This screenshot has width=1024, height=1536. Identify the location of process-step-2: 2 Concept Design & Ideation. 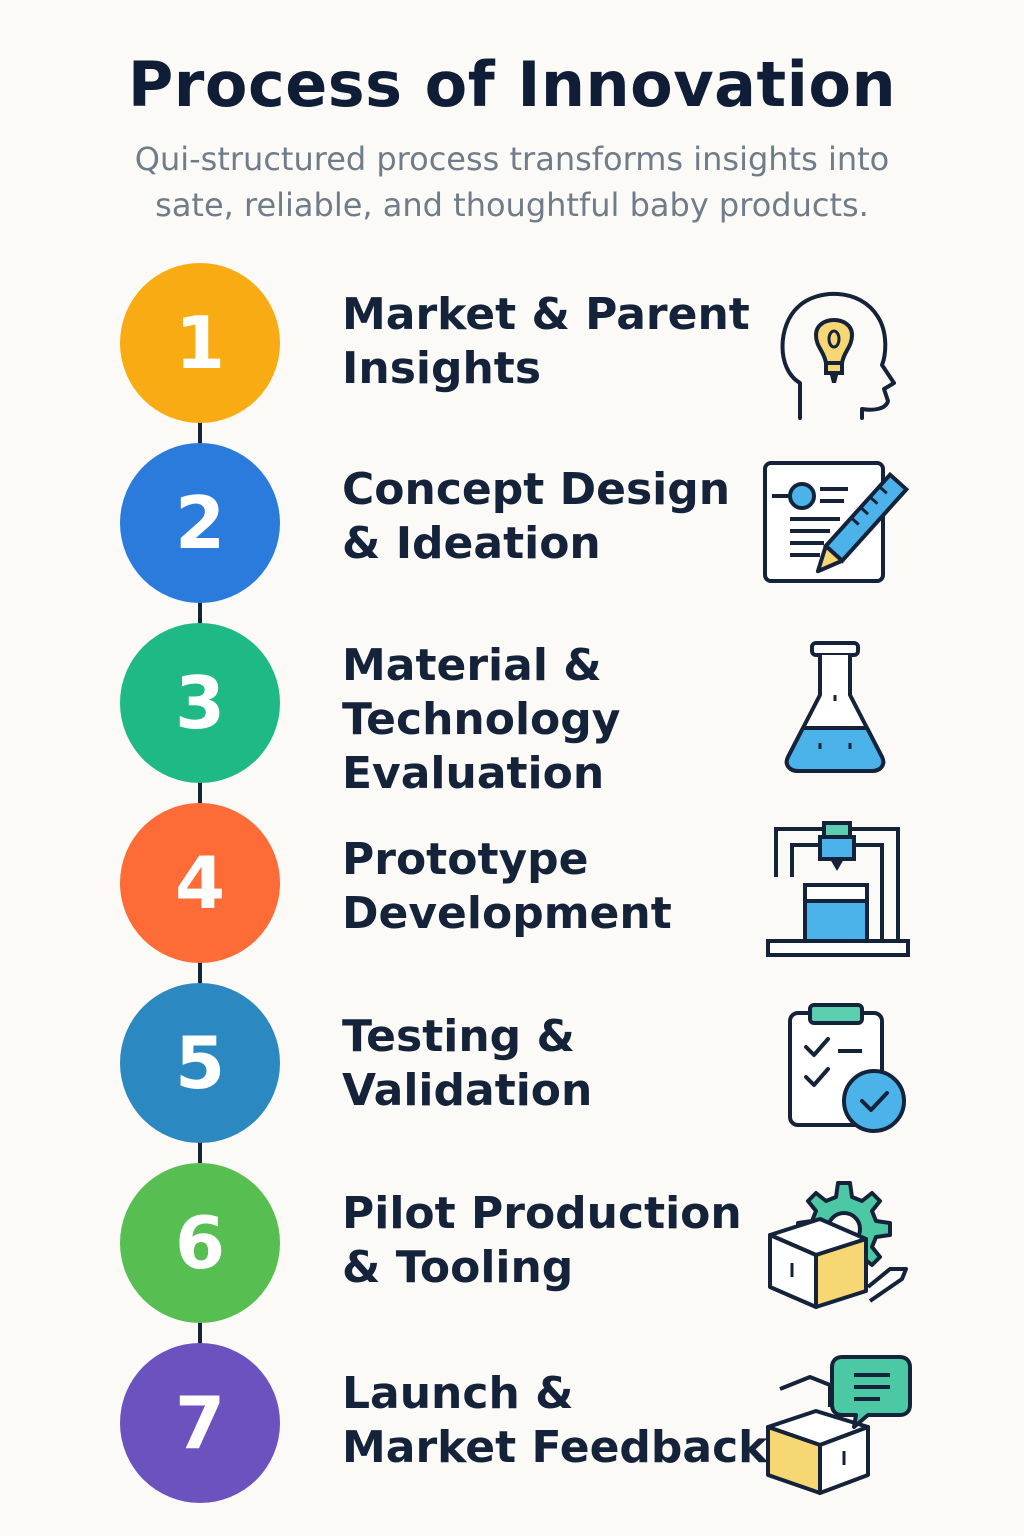
(512, 523).